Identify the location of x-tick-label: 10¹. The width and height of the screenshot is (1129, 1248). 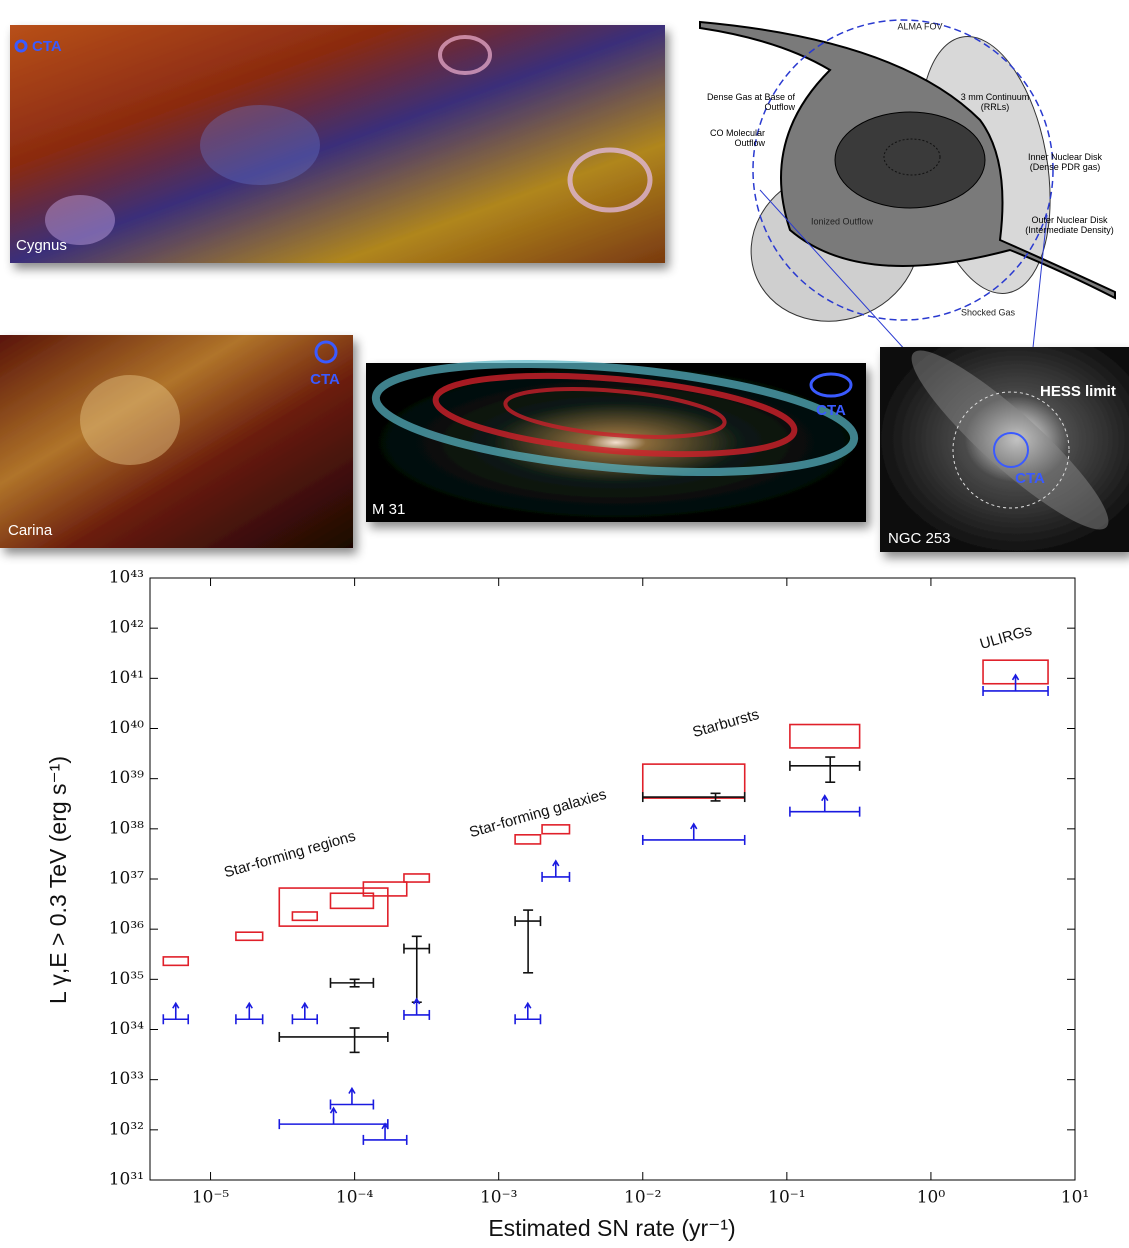
(1075, 1198).